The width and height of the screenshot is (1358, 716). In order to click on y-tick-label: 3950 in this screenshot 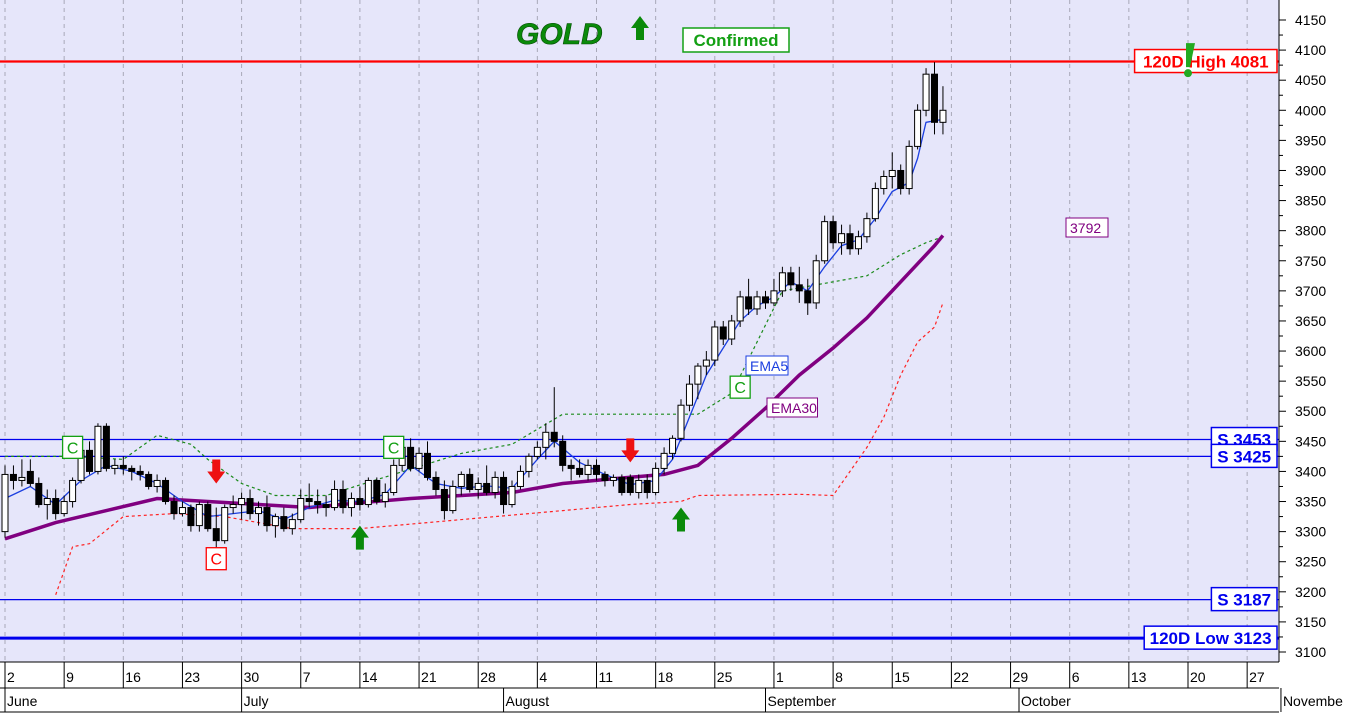, I will do `click(1310, 140)`.